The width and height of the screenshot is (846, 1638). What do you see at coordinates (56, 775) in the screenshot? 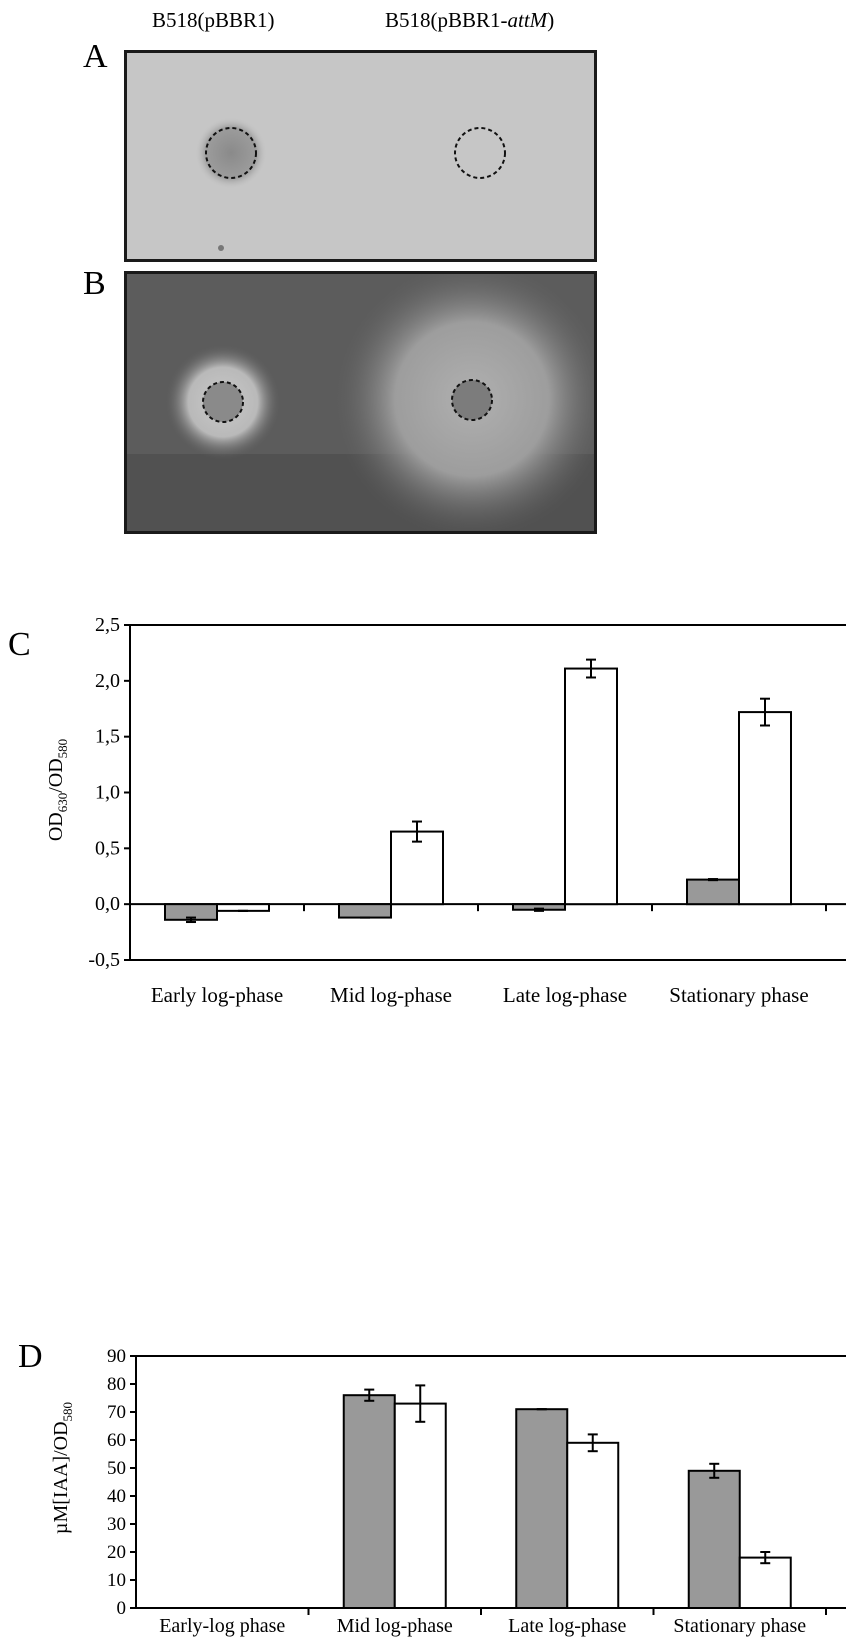
I see `chart-c-ylabel-sep: /OD` at bounding box center [56, 775].